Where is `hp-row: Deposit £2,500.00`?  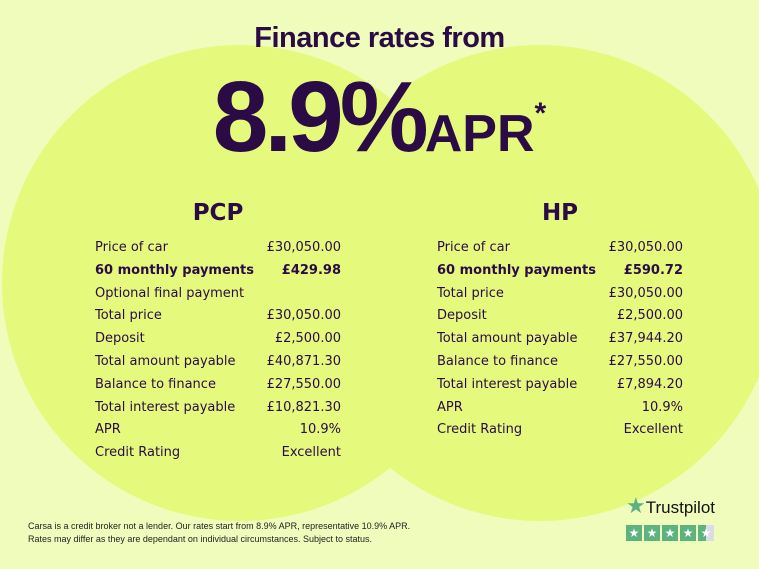 hp-row: Deposit £2,500.00 is located at coordinates (560, 319).